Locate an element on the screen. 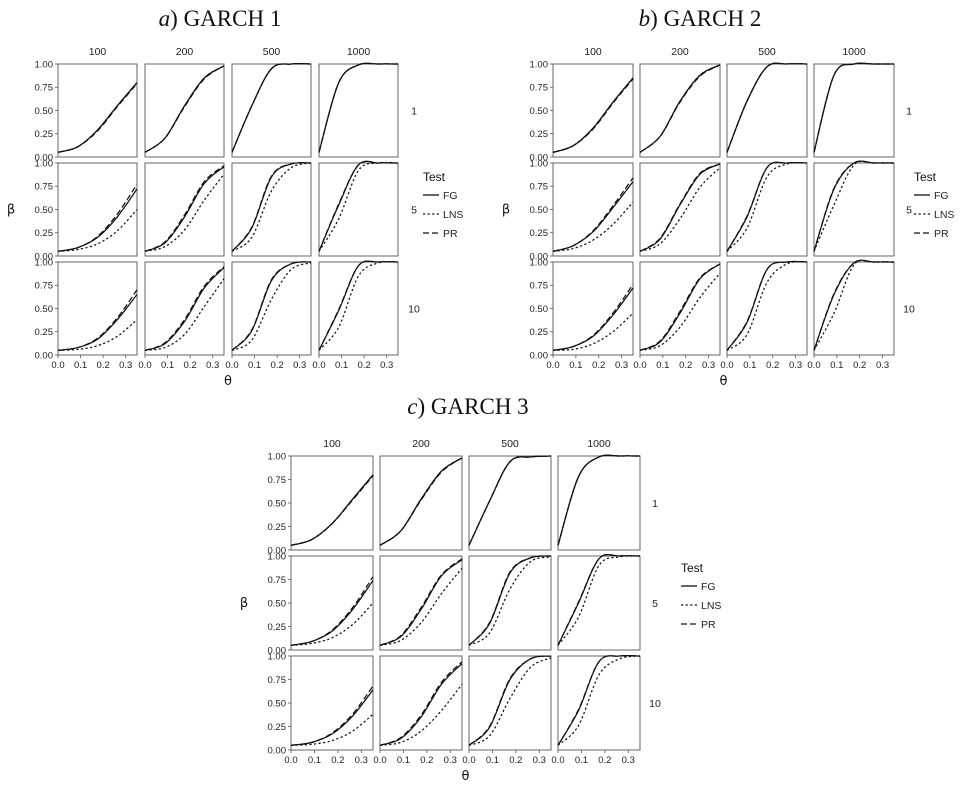  legend-label-pr: PR is located at coordinates (708, 625).